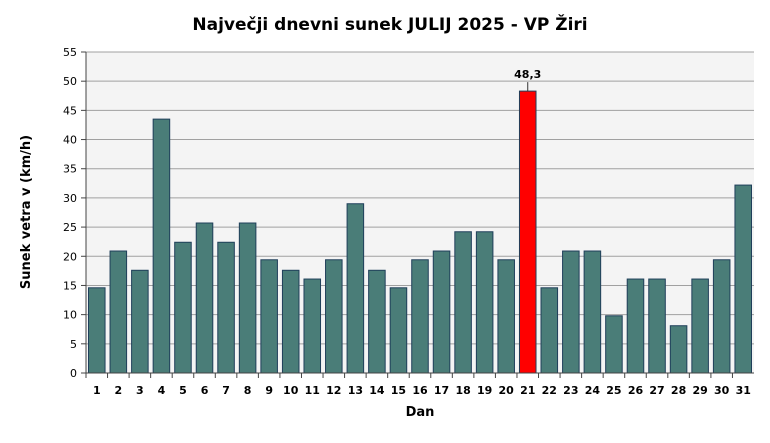  I want to click on x-tick-label: 3, so click(140, 390).